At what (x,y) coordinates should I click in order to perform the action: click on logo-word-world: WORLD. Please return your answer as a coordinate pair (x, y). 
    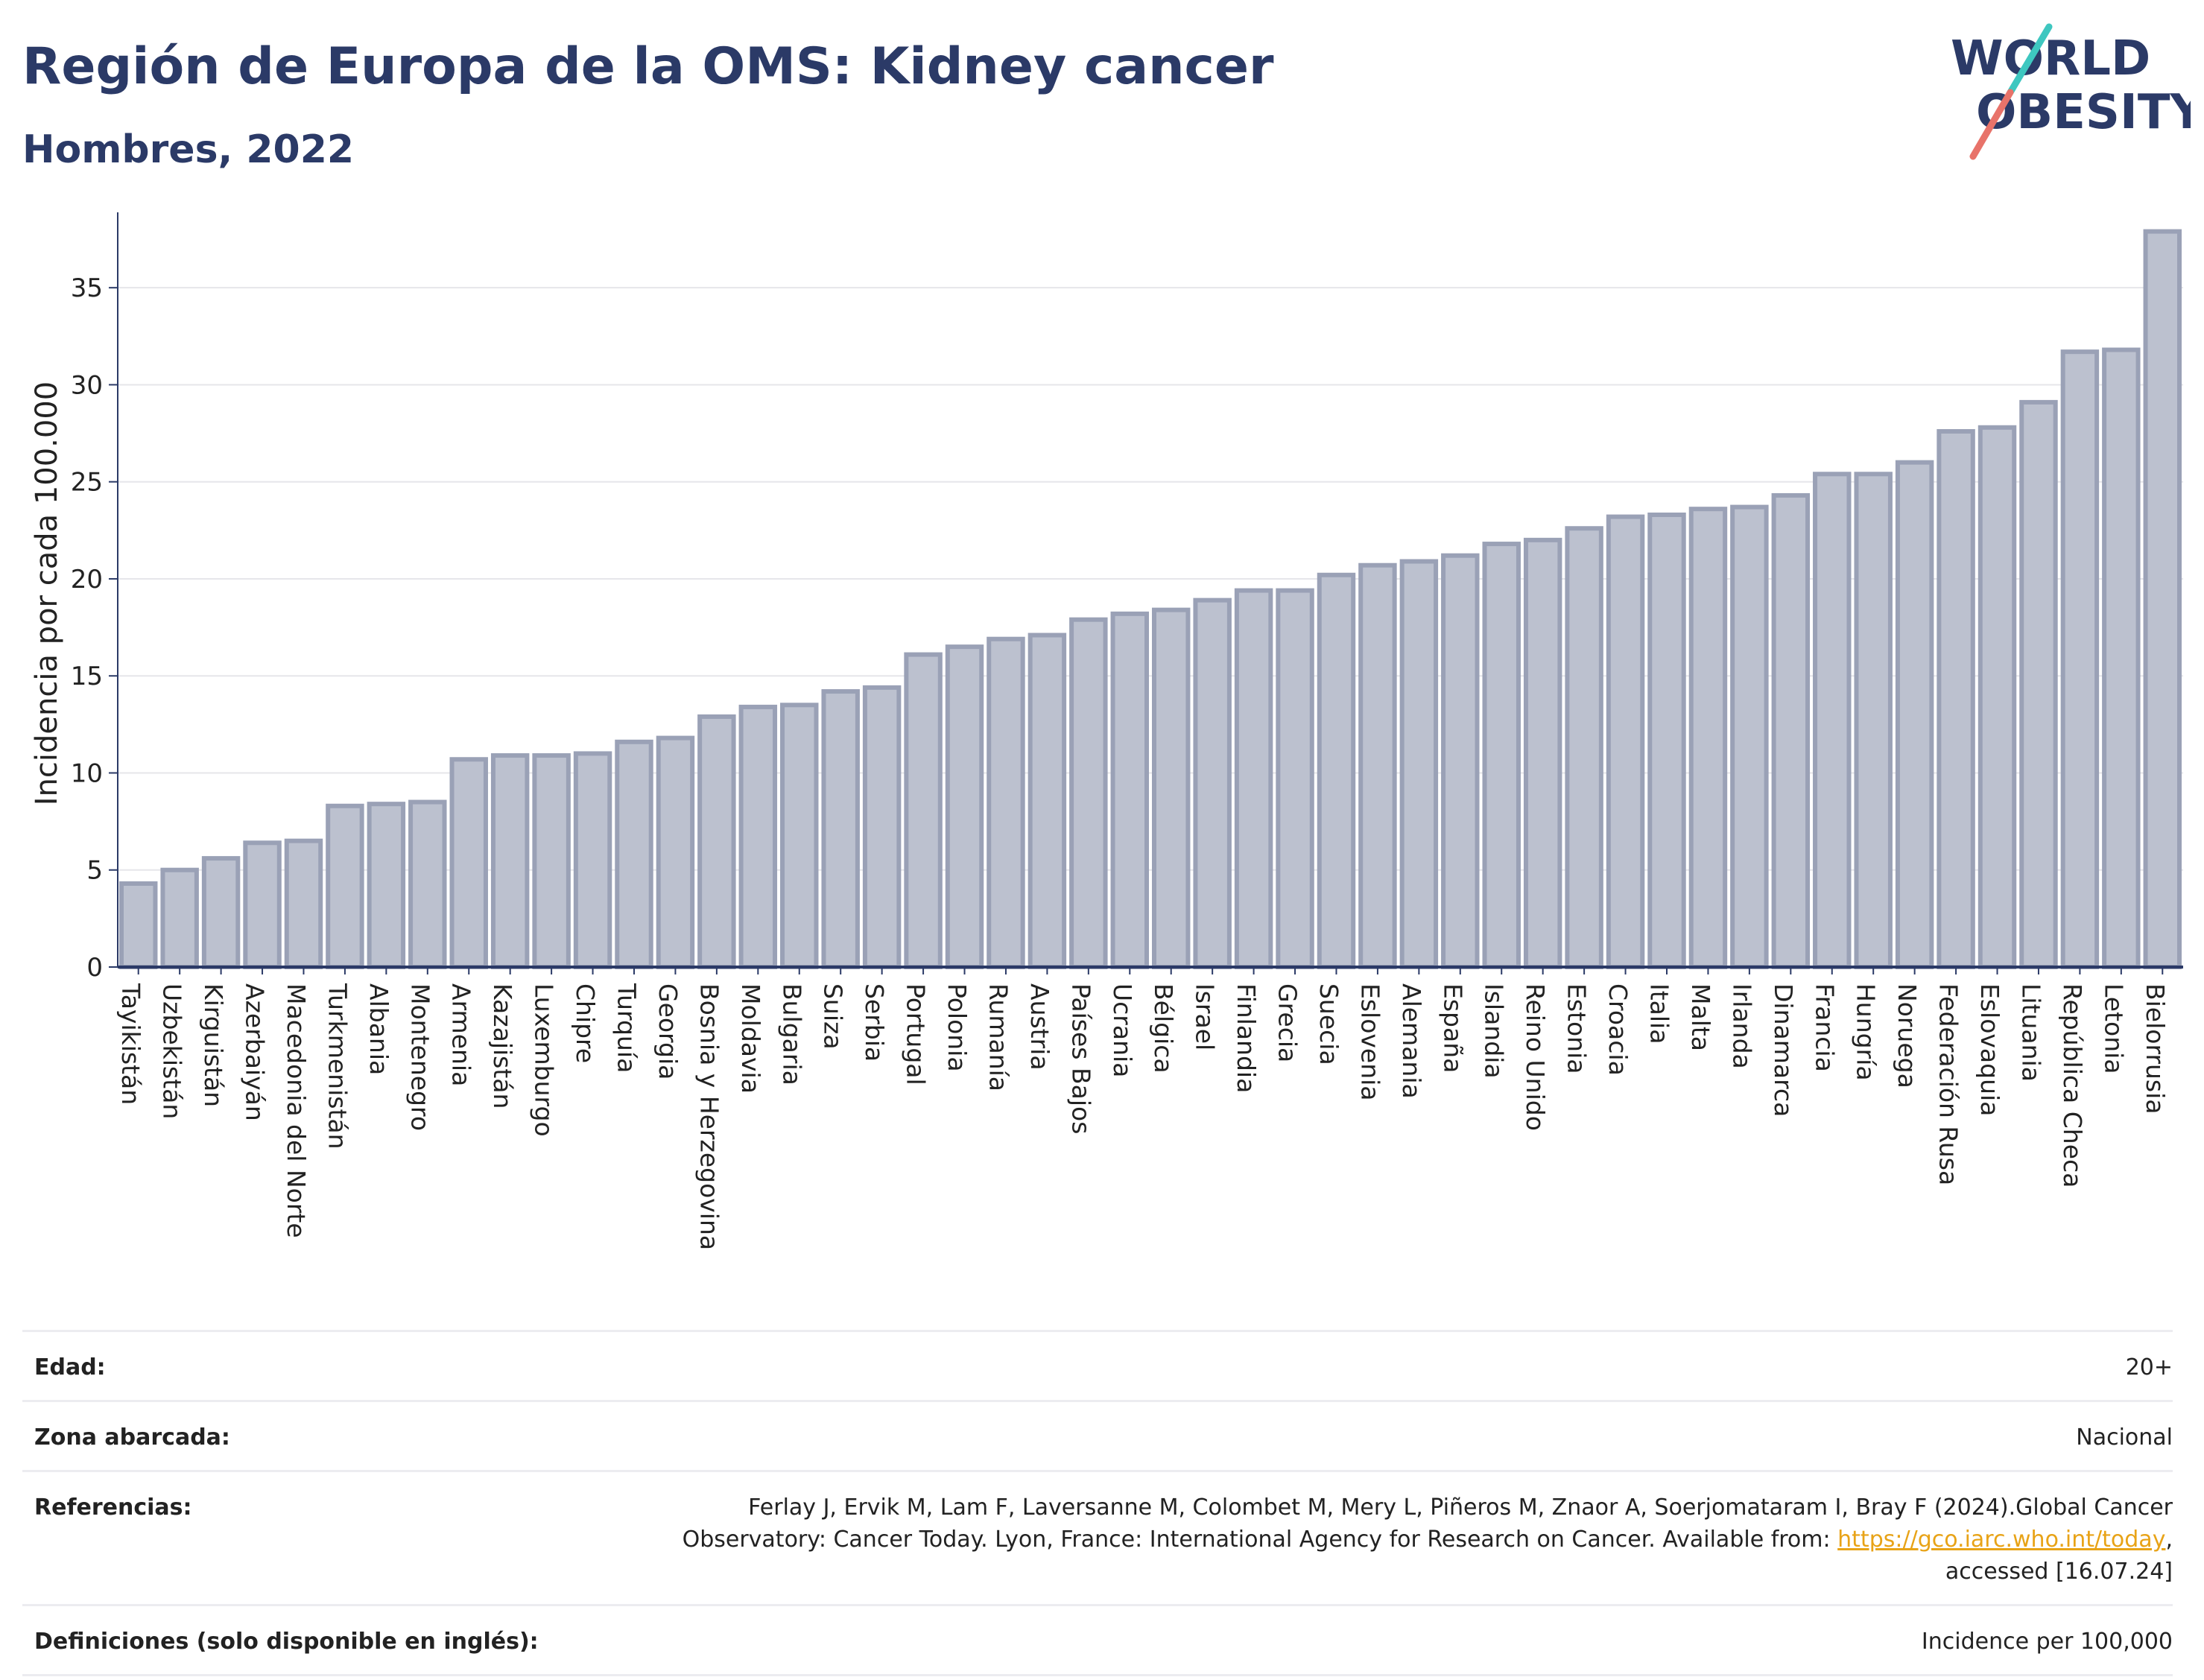
    Looking at the image, I should click on (2050, 58).